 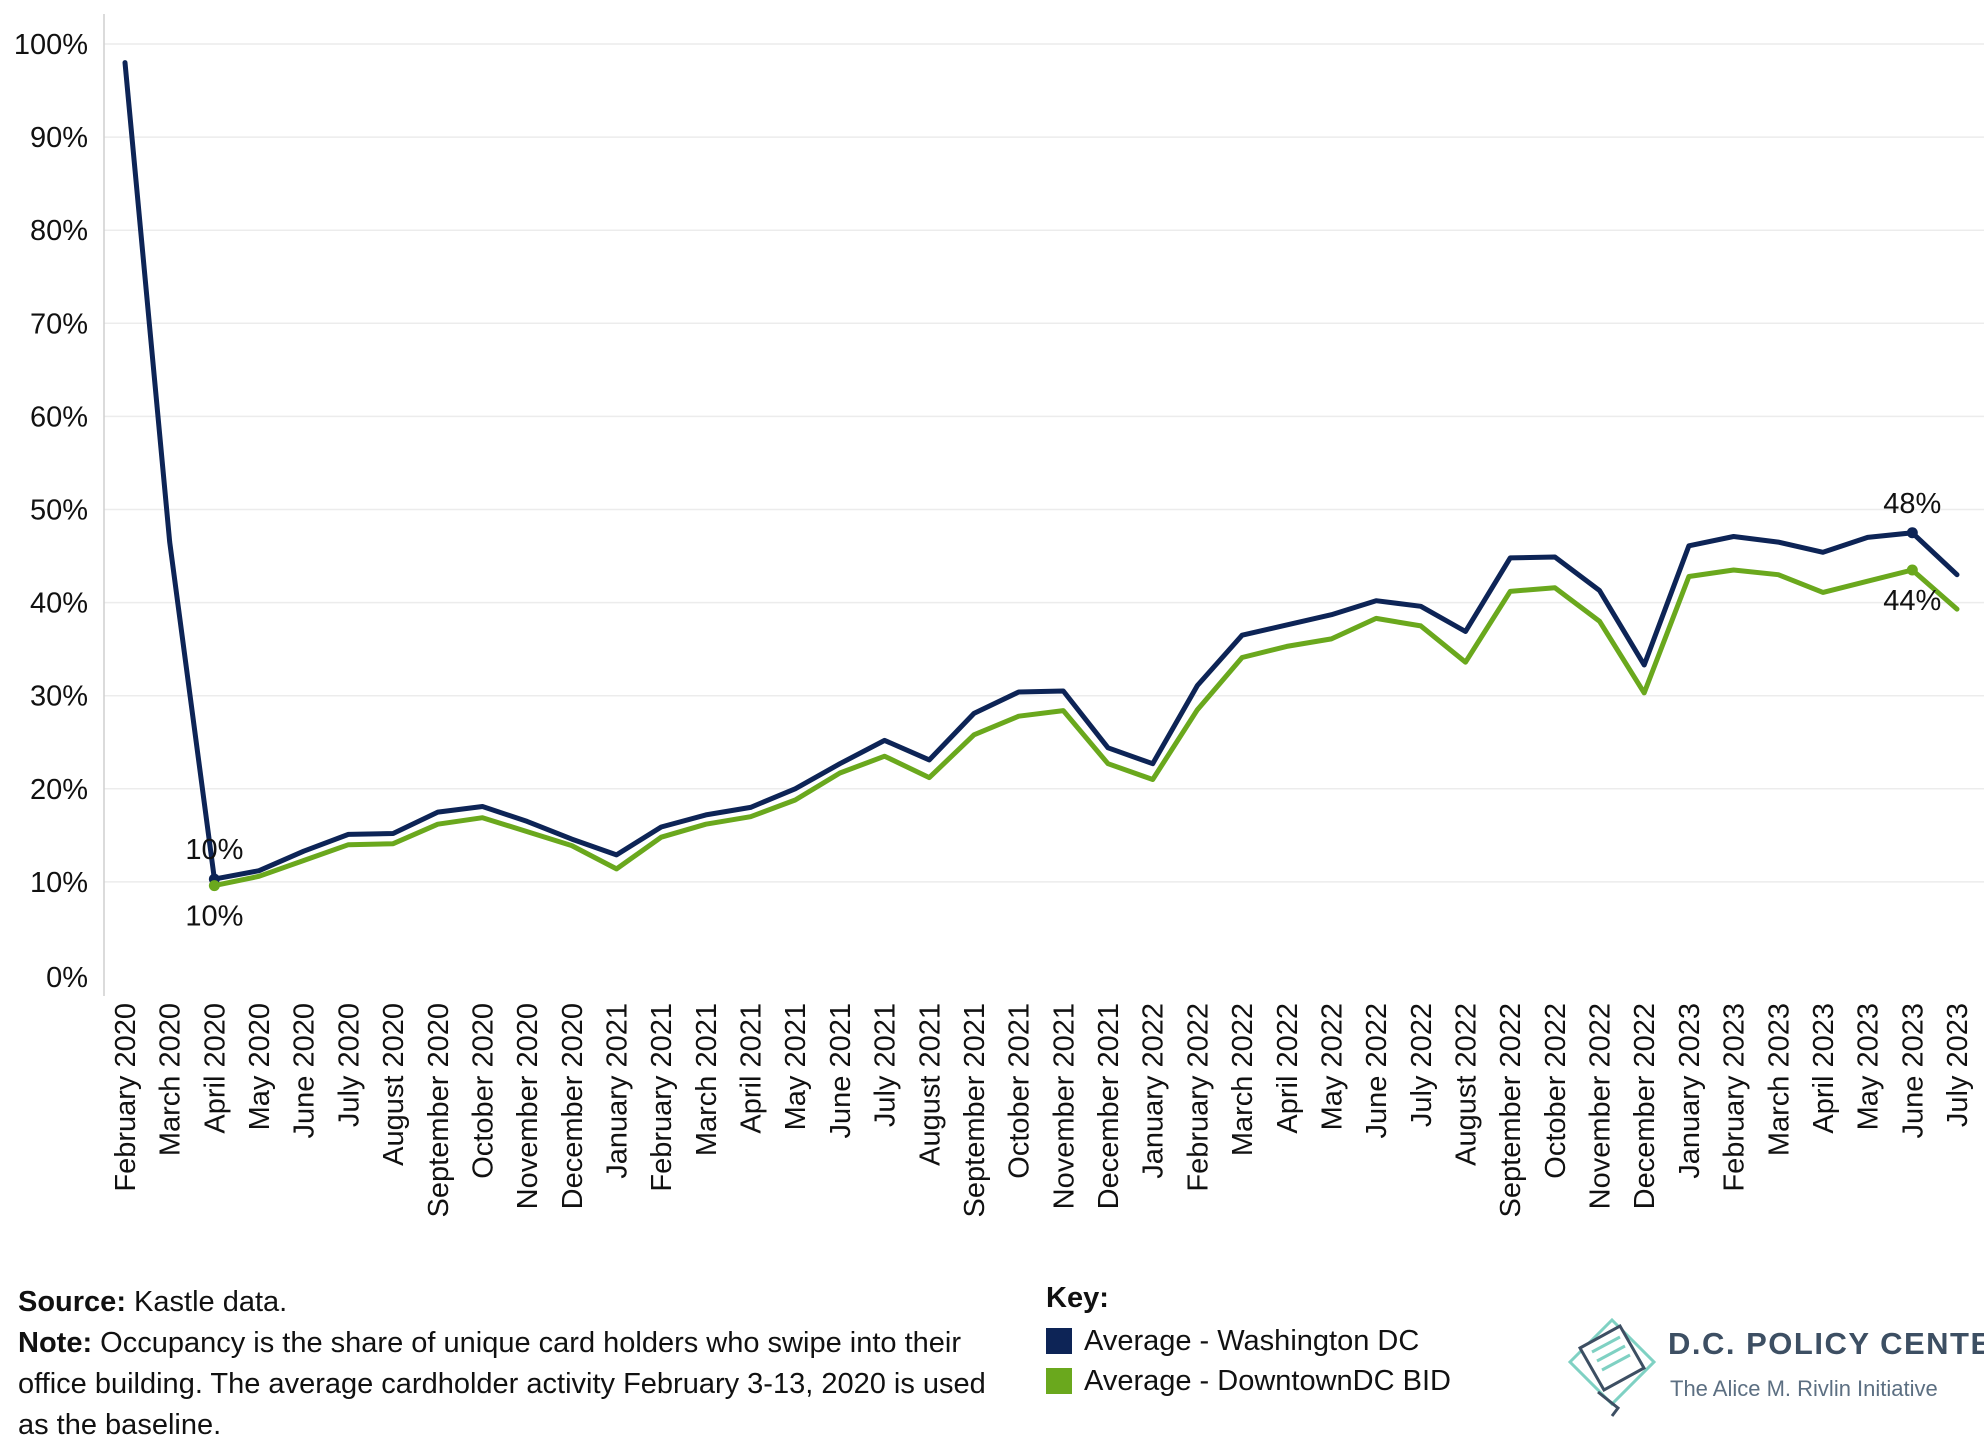 What do you see at coordinates (1243, 1079) in the screenshot?
I see `x-tick-label-march-2022: March 2022` at bounding box center [1243, 1079].